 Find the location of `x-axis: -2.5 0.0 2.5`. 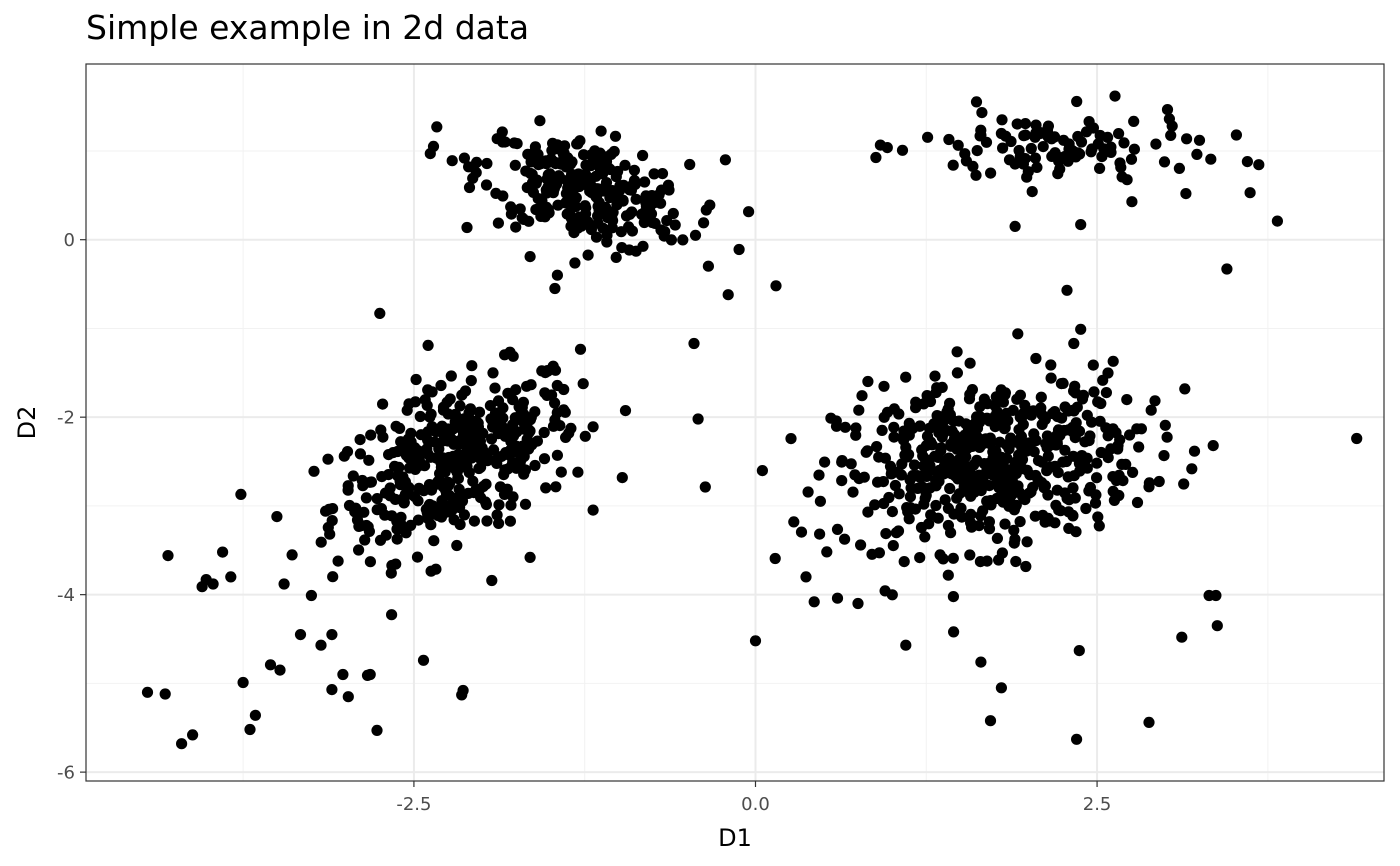

x-axis: -2.5 0.0 2.5 is located at coordinates (753, 798).